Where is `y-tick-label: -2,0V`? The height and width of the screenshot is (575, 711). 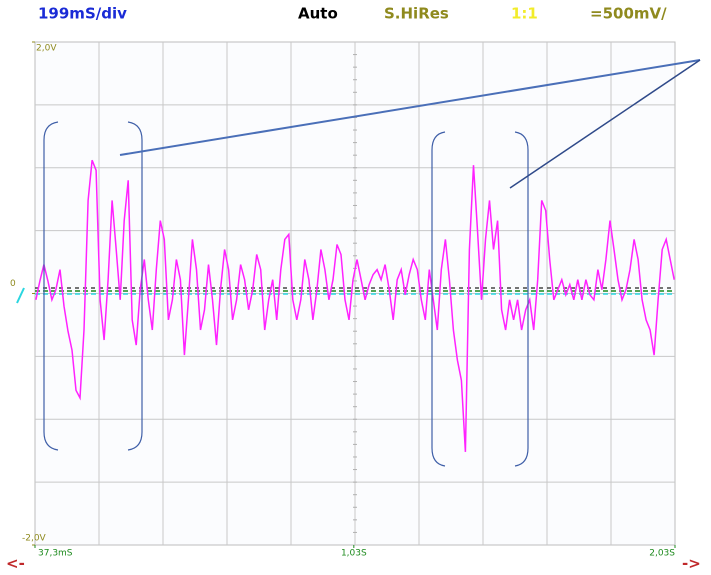 y-tick-label: -2,0V is located at coordinates (34, 539).